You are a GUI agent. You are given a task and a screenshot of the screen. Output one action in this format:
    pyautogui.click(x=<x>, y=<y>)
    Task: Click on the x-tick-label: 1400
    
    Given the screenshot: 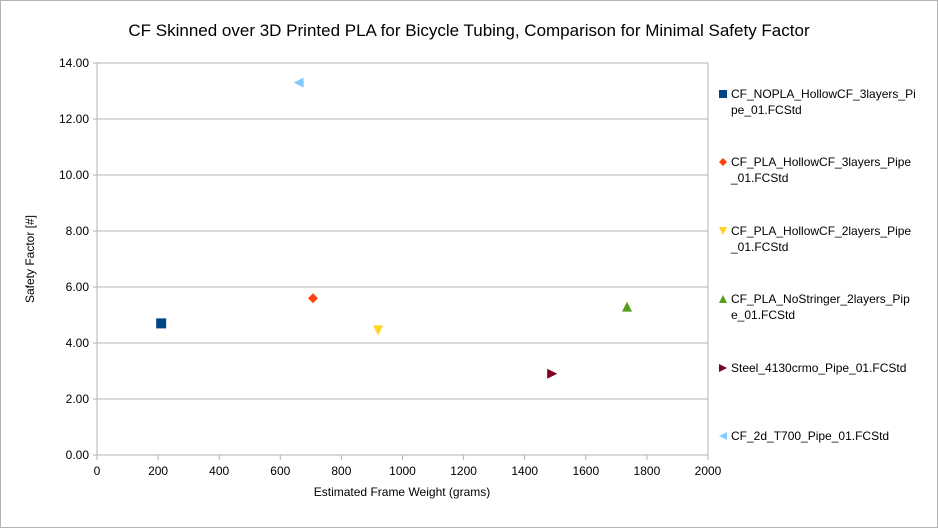 What is the action you would take?
    pyautogui.click(x=524, y=471)
    